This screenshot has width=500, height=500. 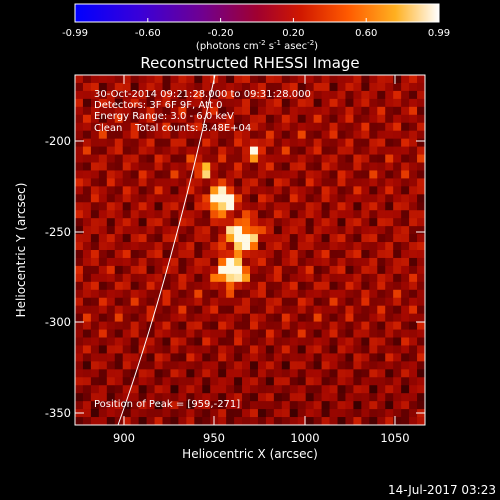 I want to click on info-algorithm-counts: Clean Total counts: 3.48E+04, so click(x=172, y=128).